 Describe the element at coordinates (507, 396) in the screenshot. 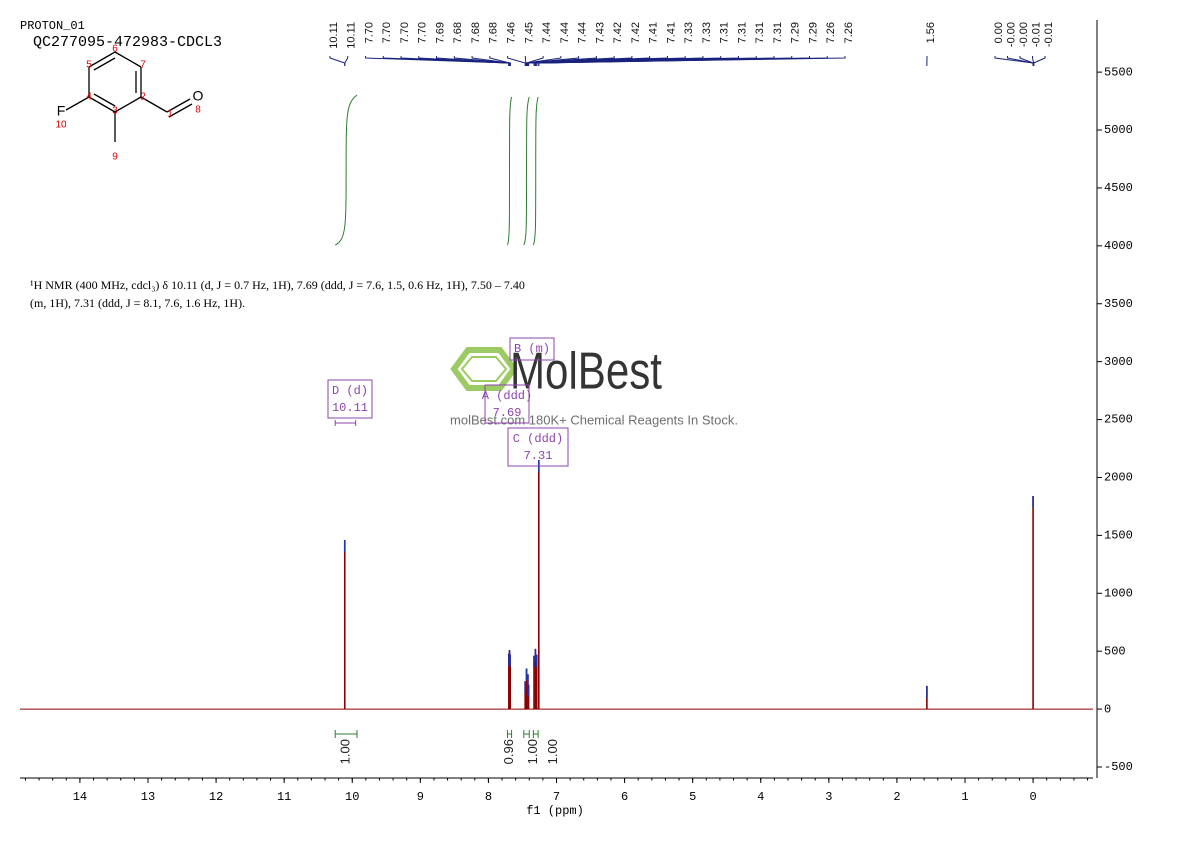

I see `multiplet-name: A (ddd)` at that location.